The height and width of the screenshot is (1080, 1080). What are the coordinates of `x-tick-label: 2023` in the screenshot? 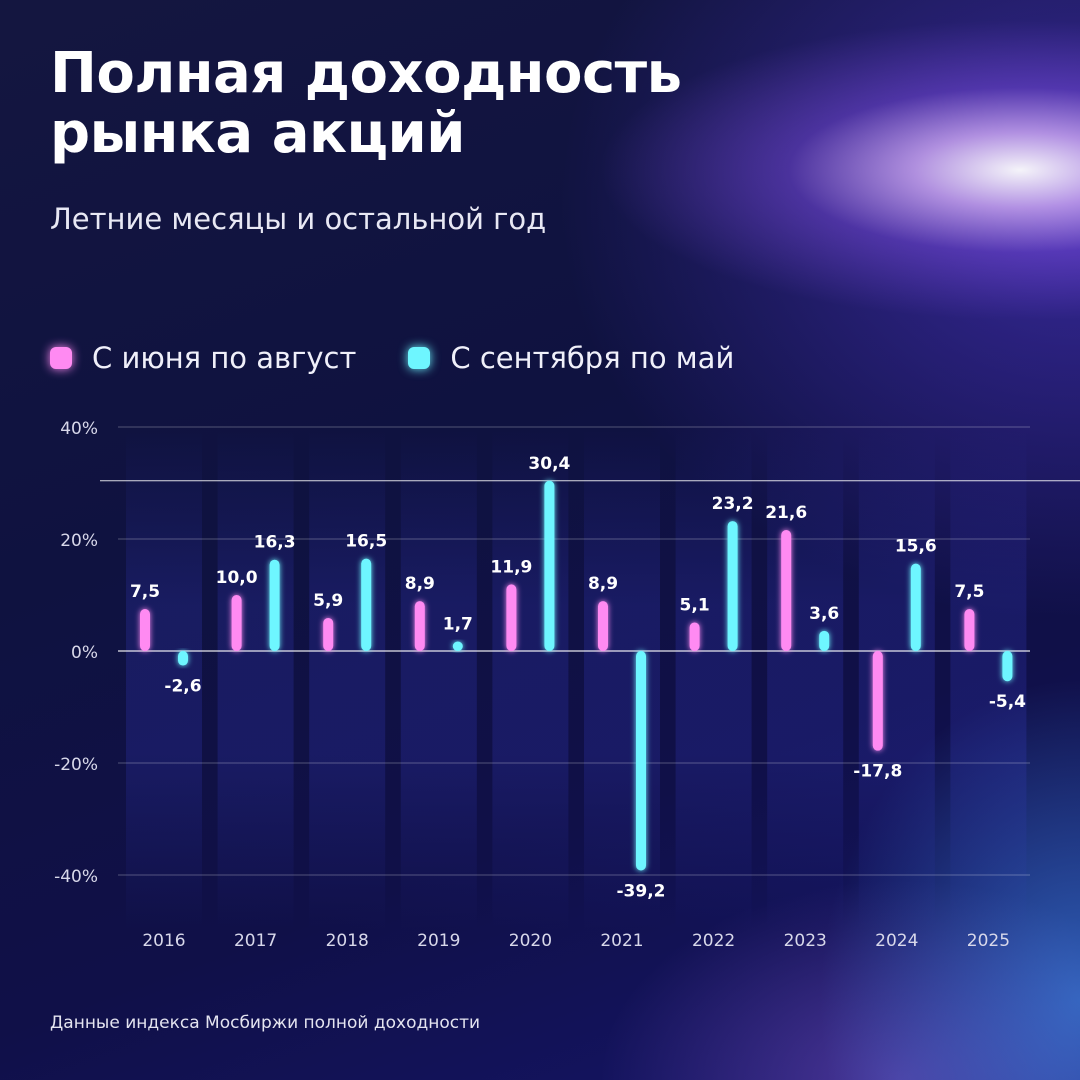 It's located at (805, 941).